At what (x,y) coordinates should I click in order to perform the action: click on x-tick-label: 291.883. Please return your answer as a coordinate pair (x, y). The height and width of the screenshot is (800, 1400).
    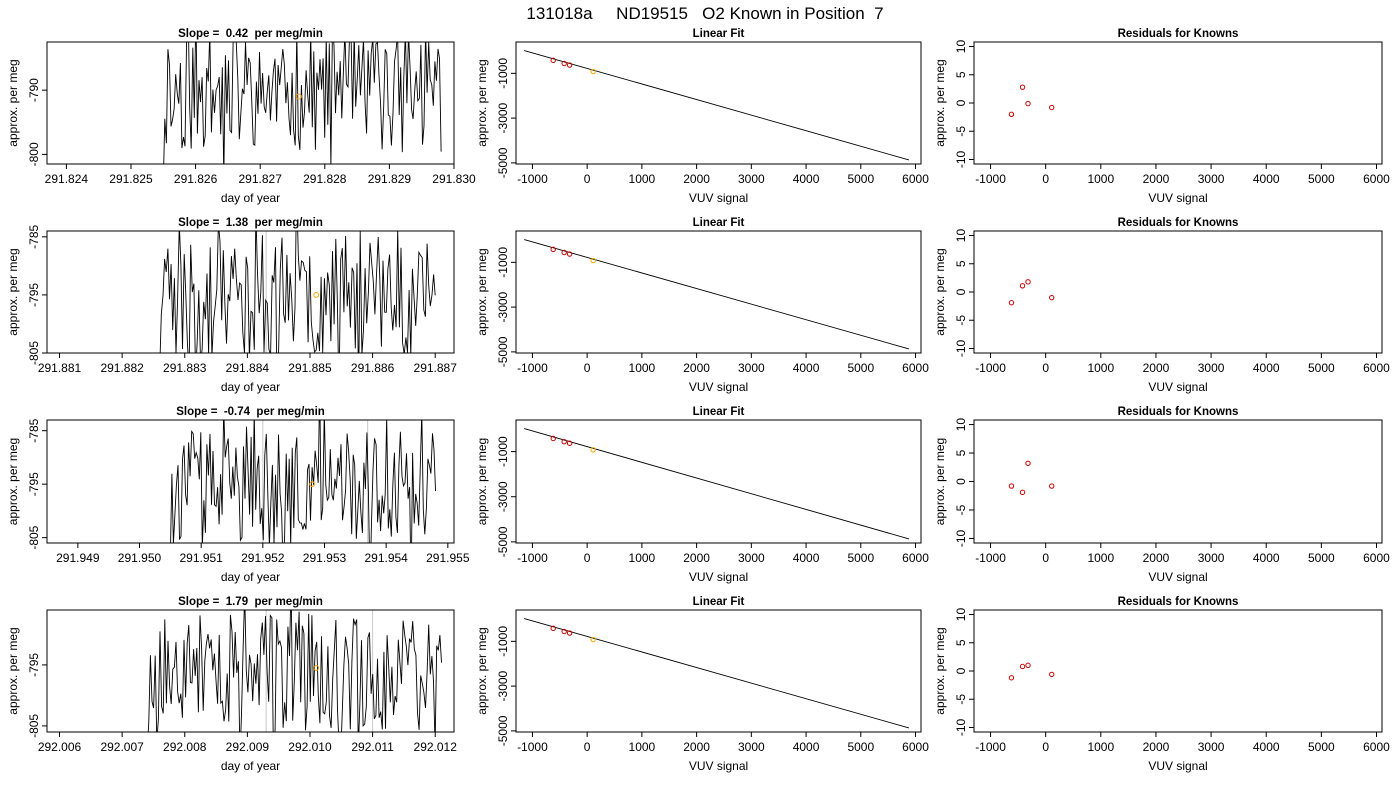
    Looking at the image, I should click on (185, 368).